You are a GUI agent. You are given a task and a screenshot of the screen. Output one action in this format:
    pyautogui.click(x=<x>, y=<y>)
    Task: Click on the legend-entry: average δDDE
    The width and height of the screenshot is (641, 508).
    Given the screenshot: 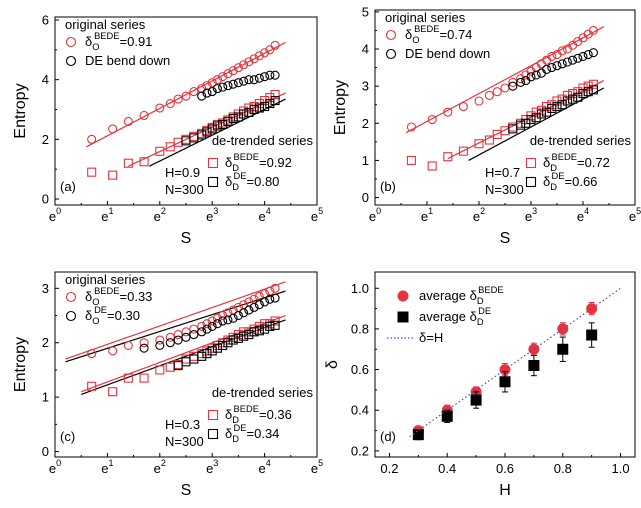 What is the action you would take?
    pyautogui.click(x=455, y=316)
    